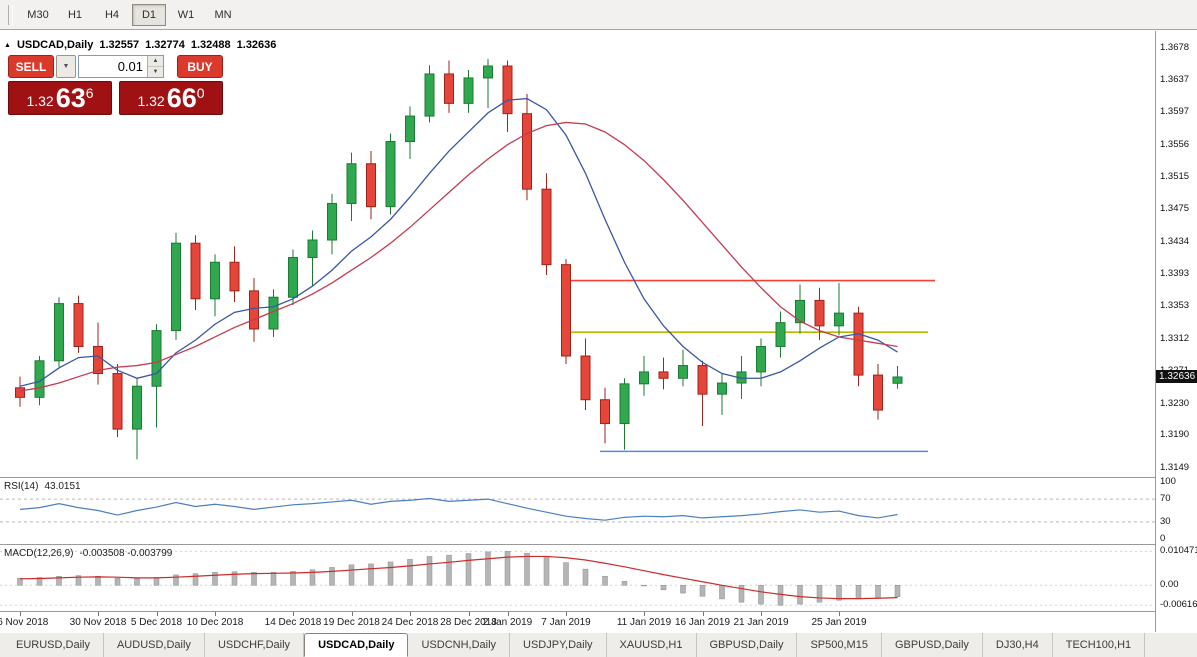 This screenshot has height=657, width=1197. What do you see at coordinates (165, 45) in the screenshot?
I see `bar-high-value: 1.32774` at bounding box center [165, 45].